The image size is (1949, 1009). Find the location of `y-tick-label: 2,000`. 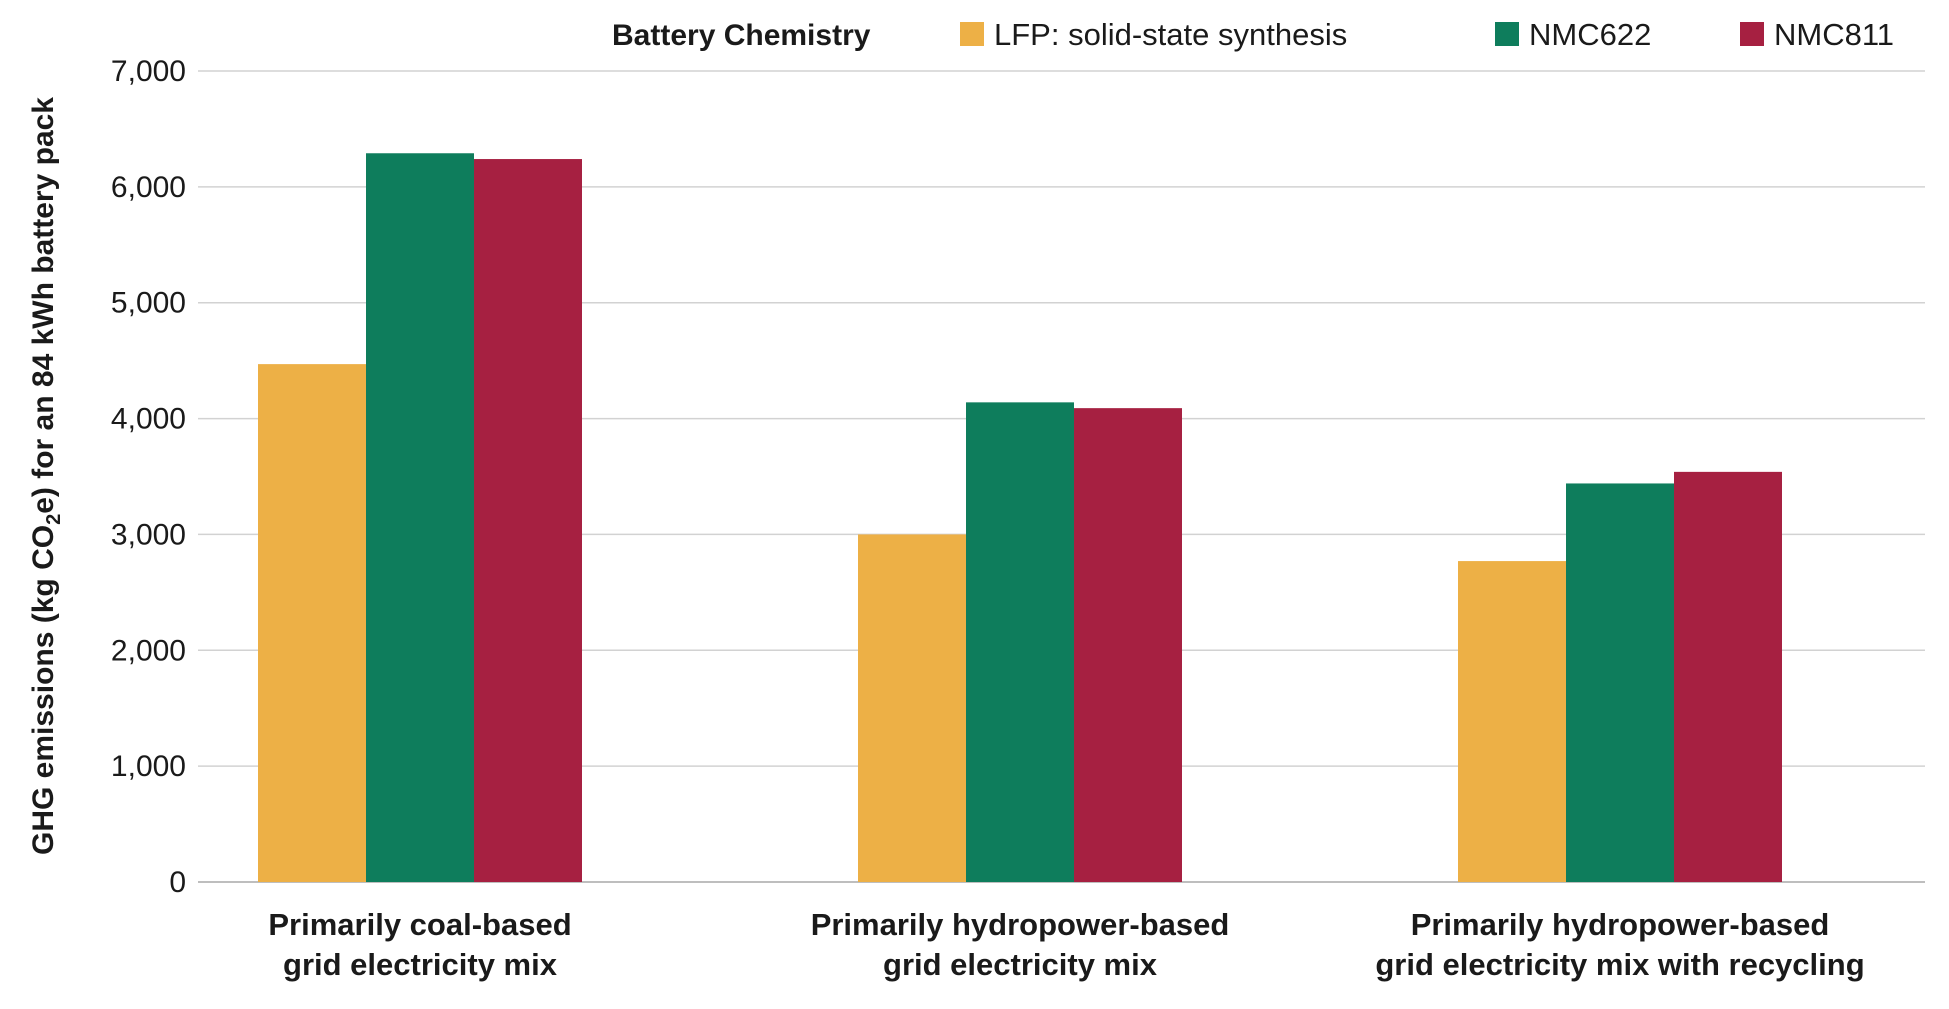

y-tick-label: 2,000 is located at coordinates (148, 650).